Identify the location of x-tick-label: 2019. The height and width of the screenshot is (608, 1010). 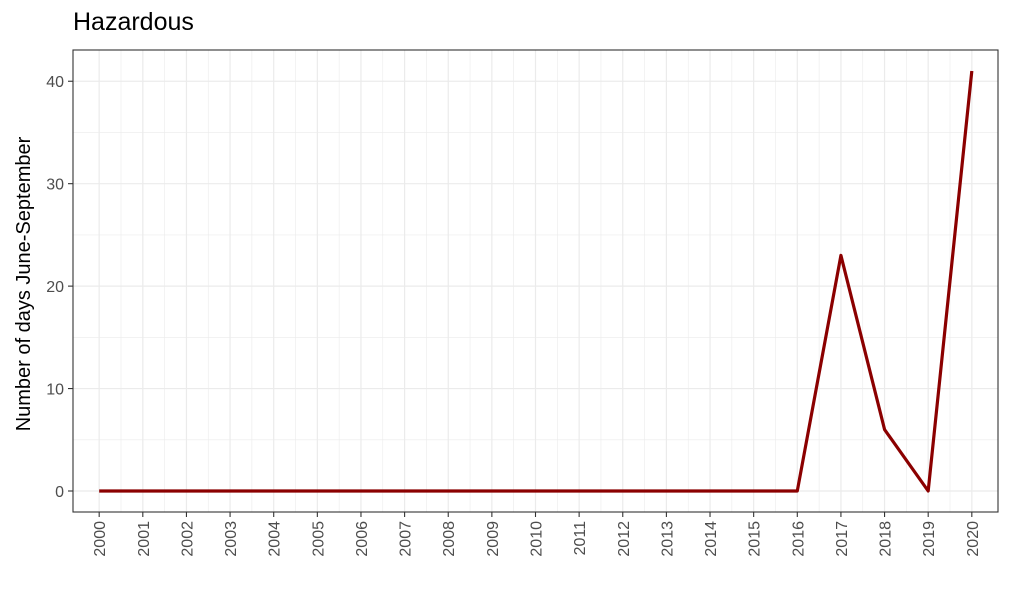
(929, 539).